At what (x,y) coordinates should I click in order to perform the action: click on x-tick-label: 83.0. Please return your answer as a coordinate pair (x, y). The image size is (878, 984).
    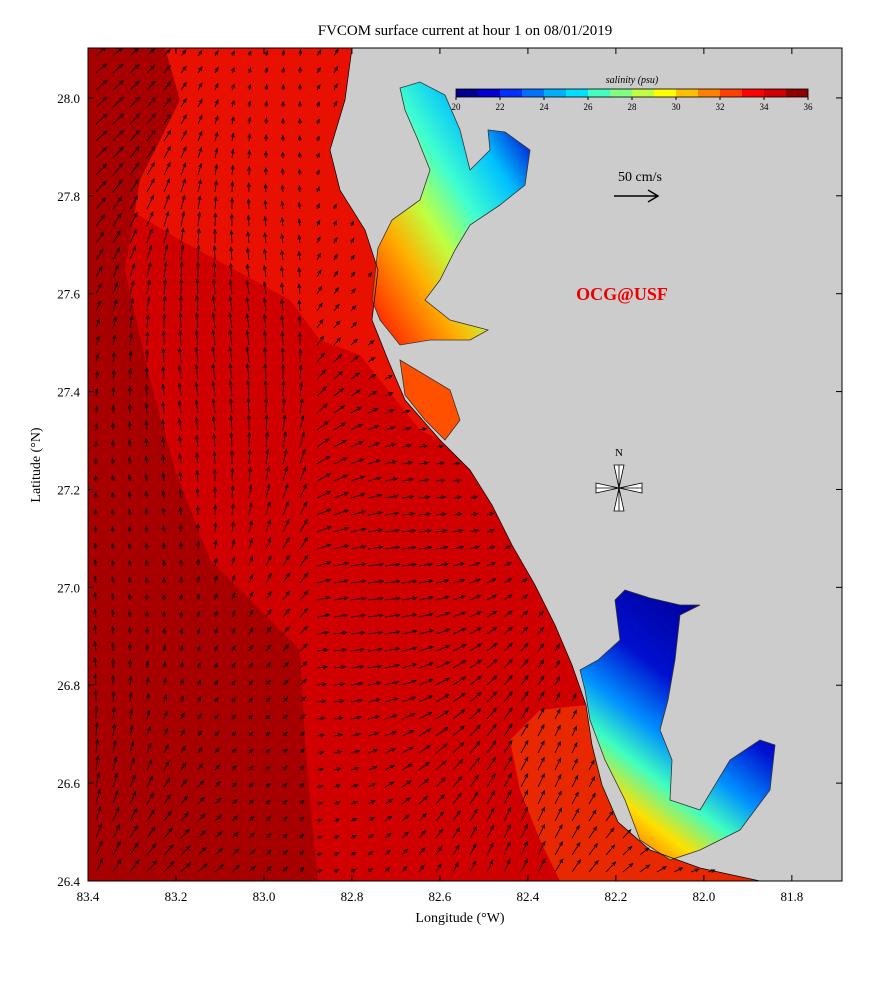
    Looking at the image, I should click on (264, 896).